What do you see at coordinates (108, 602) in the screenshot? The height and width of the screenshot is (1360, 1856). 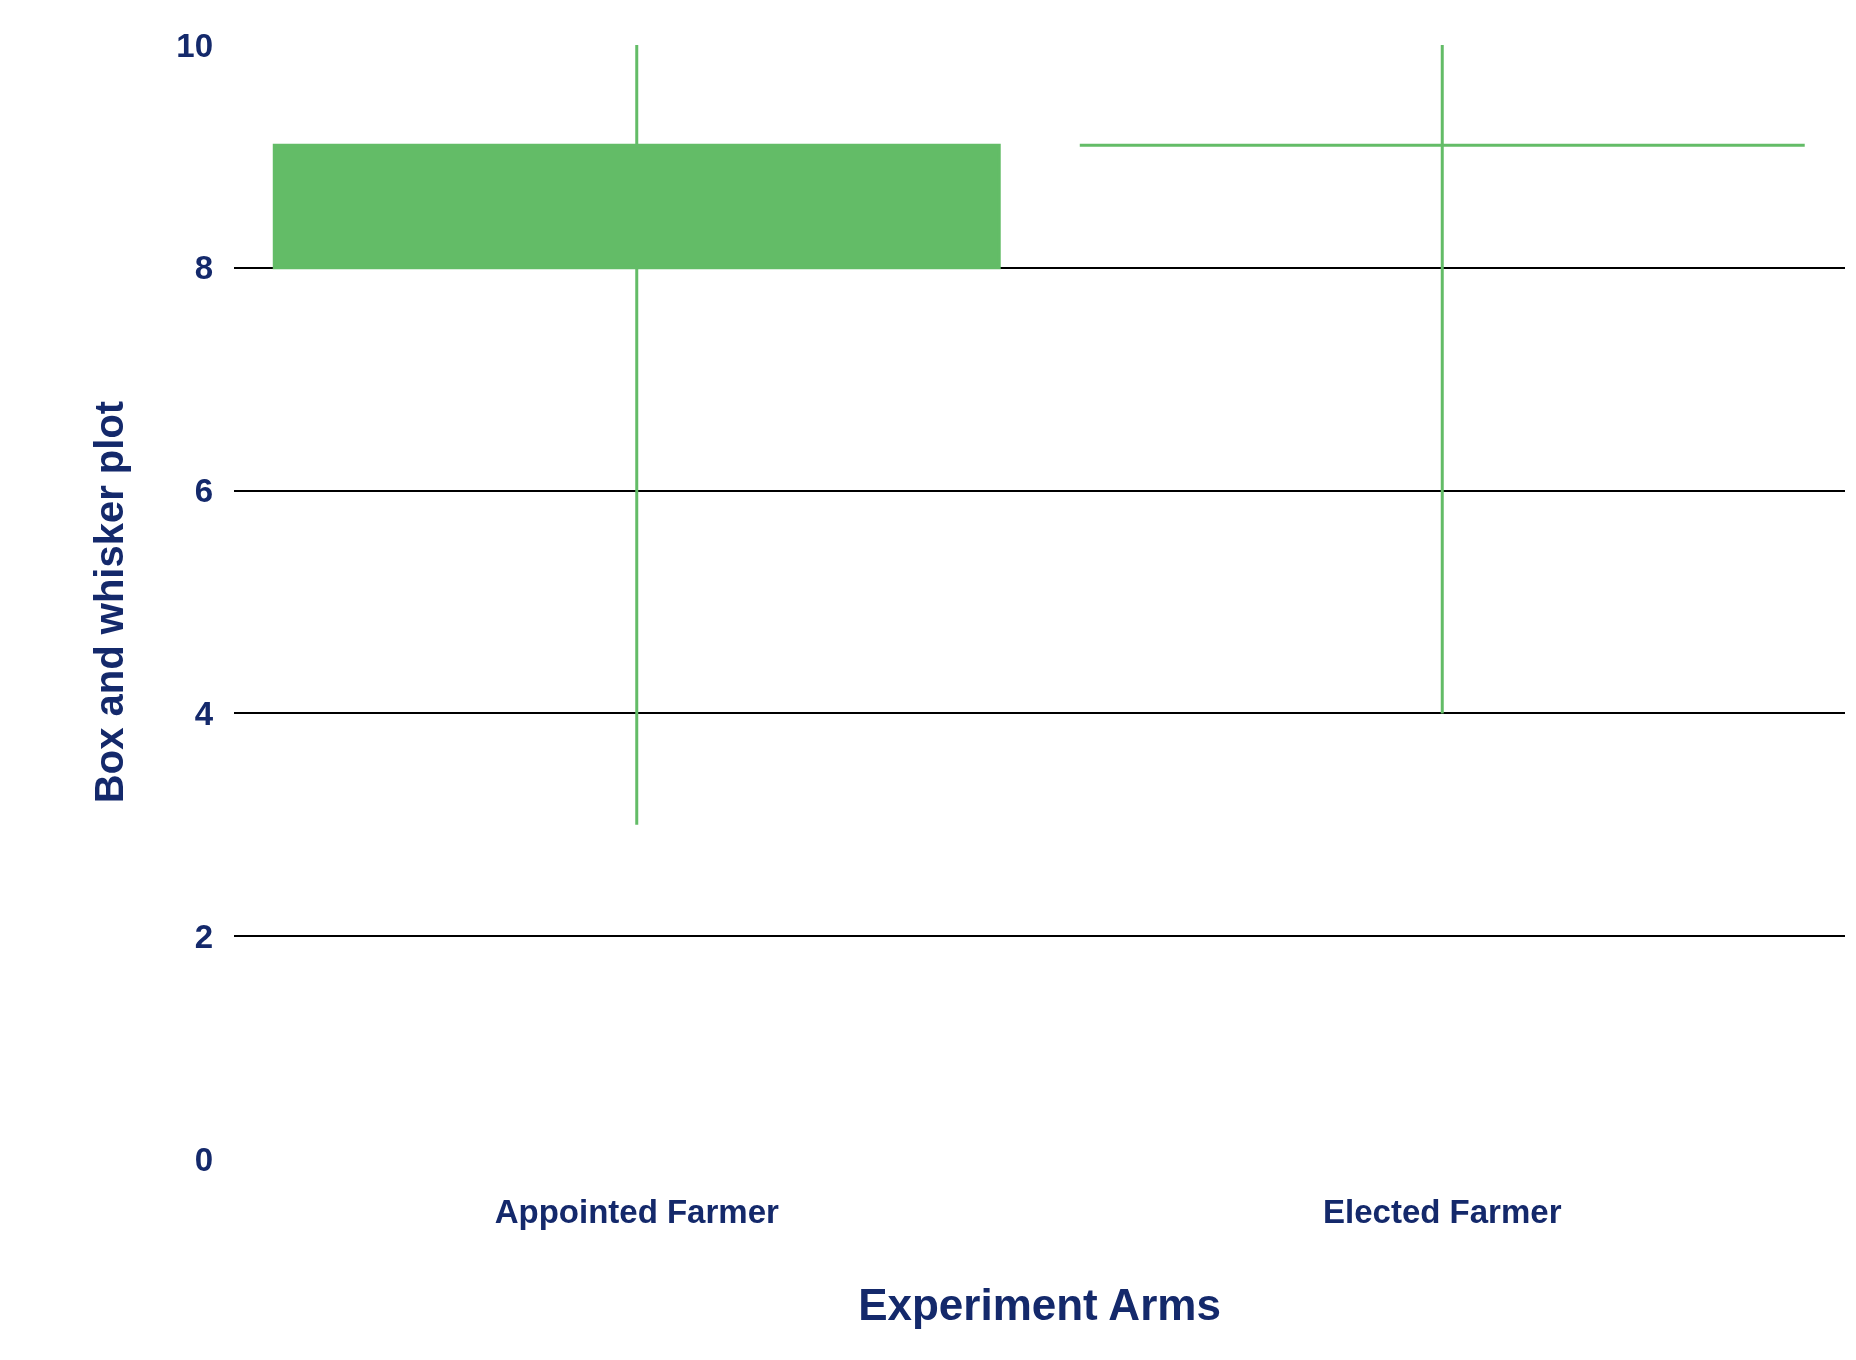 I see `y-axis-title: Box and whisker plot` at bounding box center [108, 602].